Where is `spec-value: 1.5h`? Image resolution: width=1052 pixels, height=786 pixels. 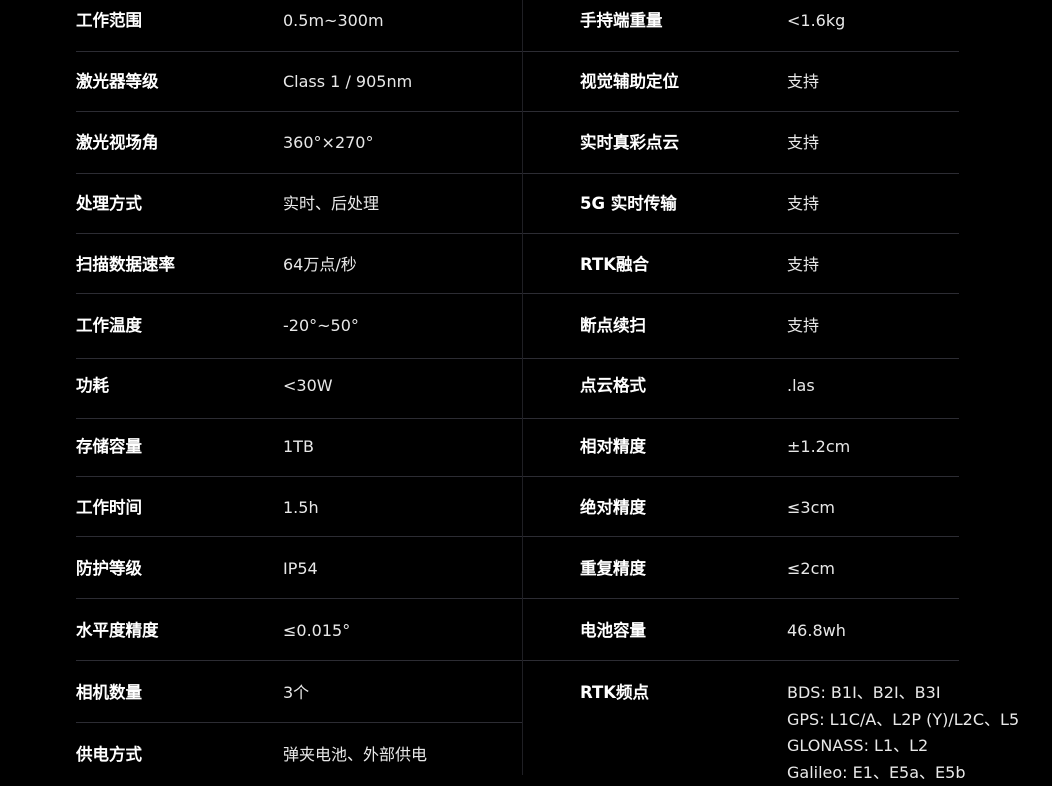
spec-value: 1.5h is located at coordinates (301, 508).